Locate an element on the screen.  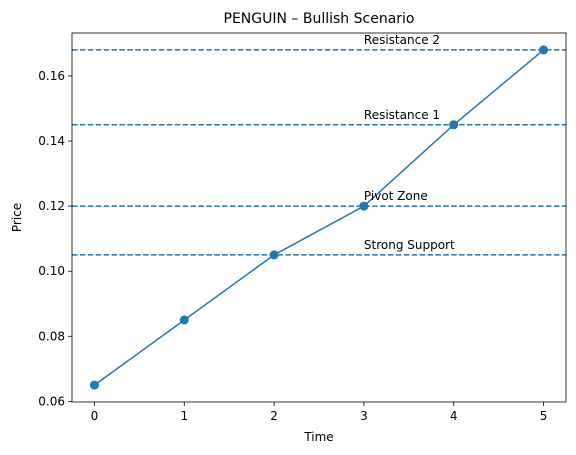
reference-line-label: Strong Support is located at coordinates (409, 245).